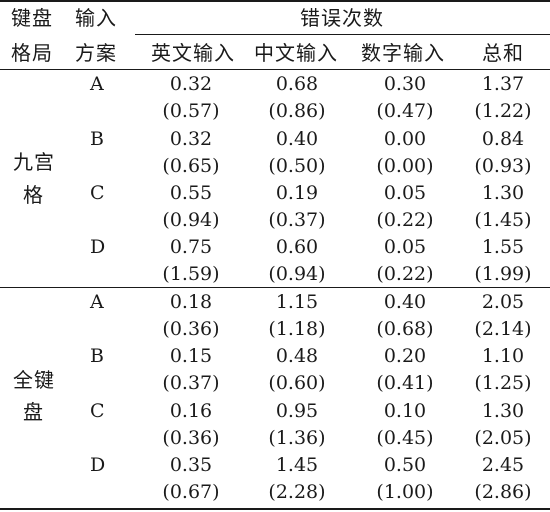 The height and width of the screenshot is (512, 550). Describe the element at coordinates (191, 356) in the screenshot. I see `table-cell-mean: 0.15` at that location.